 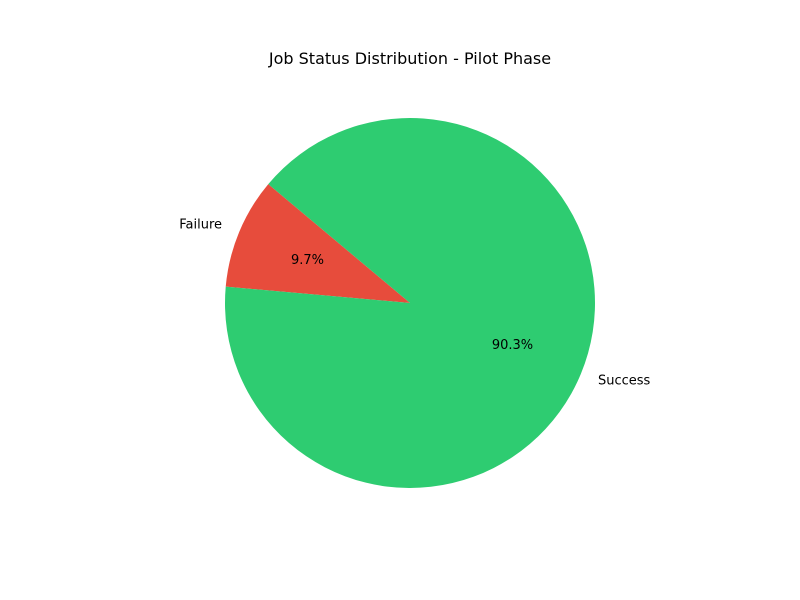 I want to click on slice-percent-failure: 9.7%, so click(x=307, y=260).